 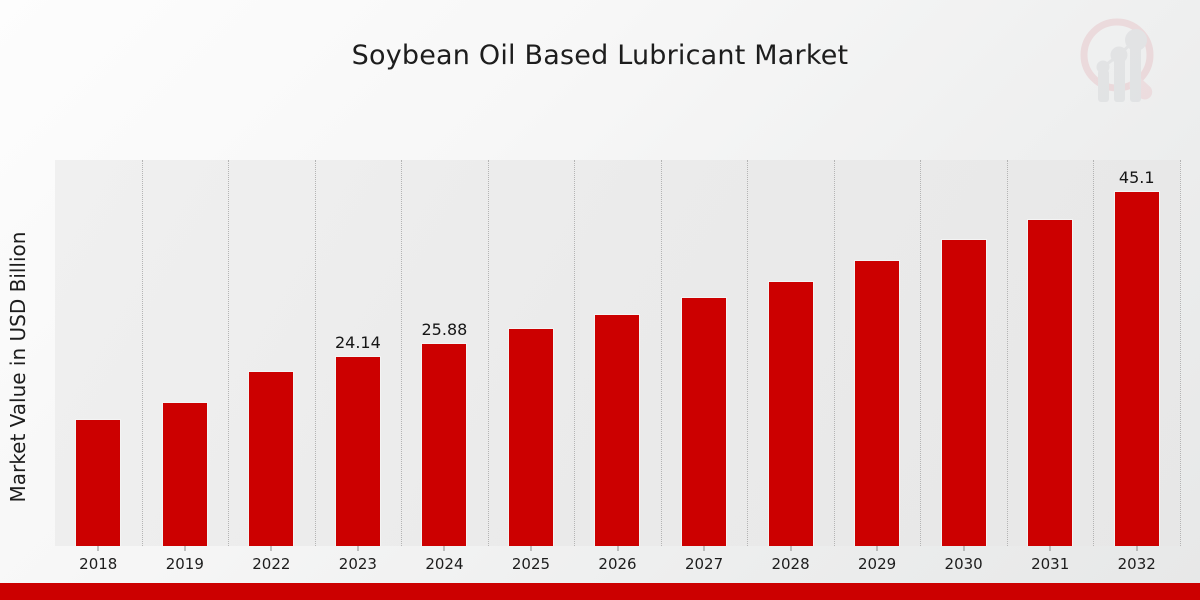 What do you see at coordinates (1050, 564) in the screenshot?
I see `x-tick-label: 2031` at bounding box center [1050, 564].